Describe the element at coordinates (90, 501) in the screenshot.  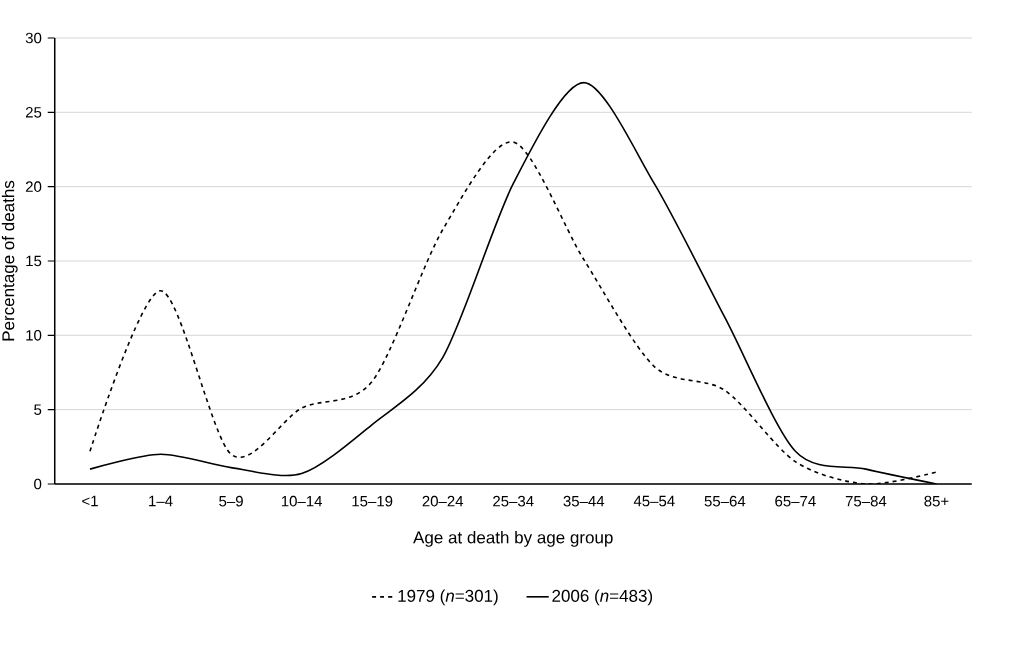
I see `x-tick-label: <1` at that location.